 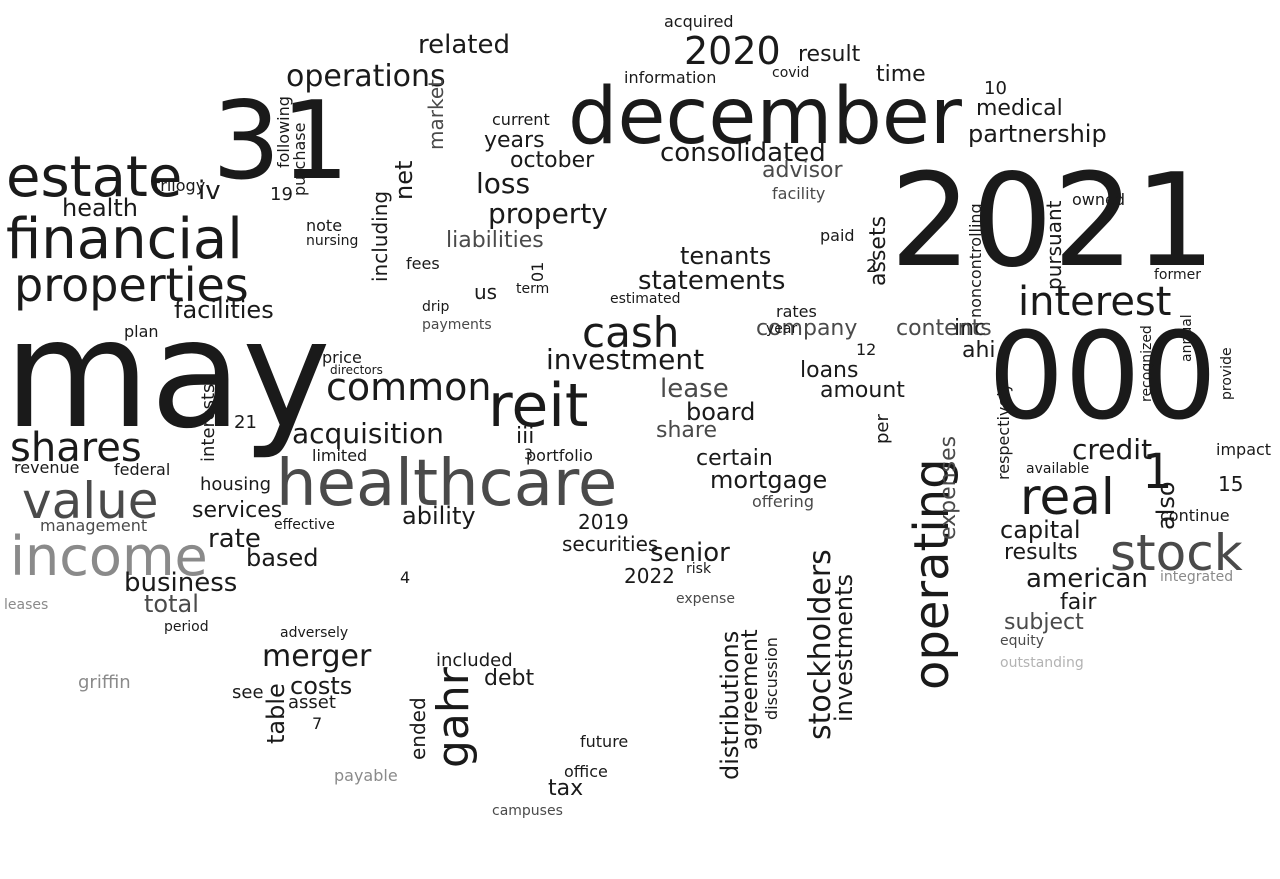 What do you see at coordinates (209, 191) in the screenshot?
I see `word: iv` at bounding box center [209, 191].